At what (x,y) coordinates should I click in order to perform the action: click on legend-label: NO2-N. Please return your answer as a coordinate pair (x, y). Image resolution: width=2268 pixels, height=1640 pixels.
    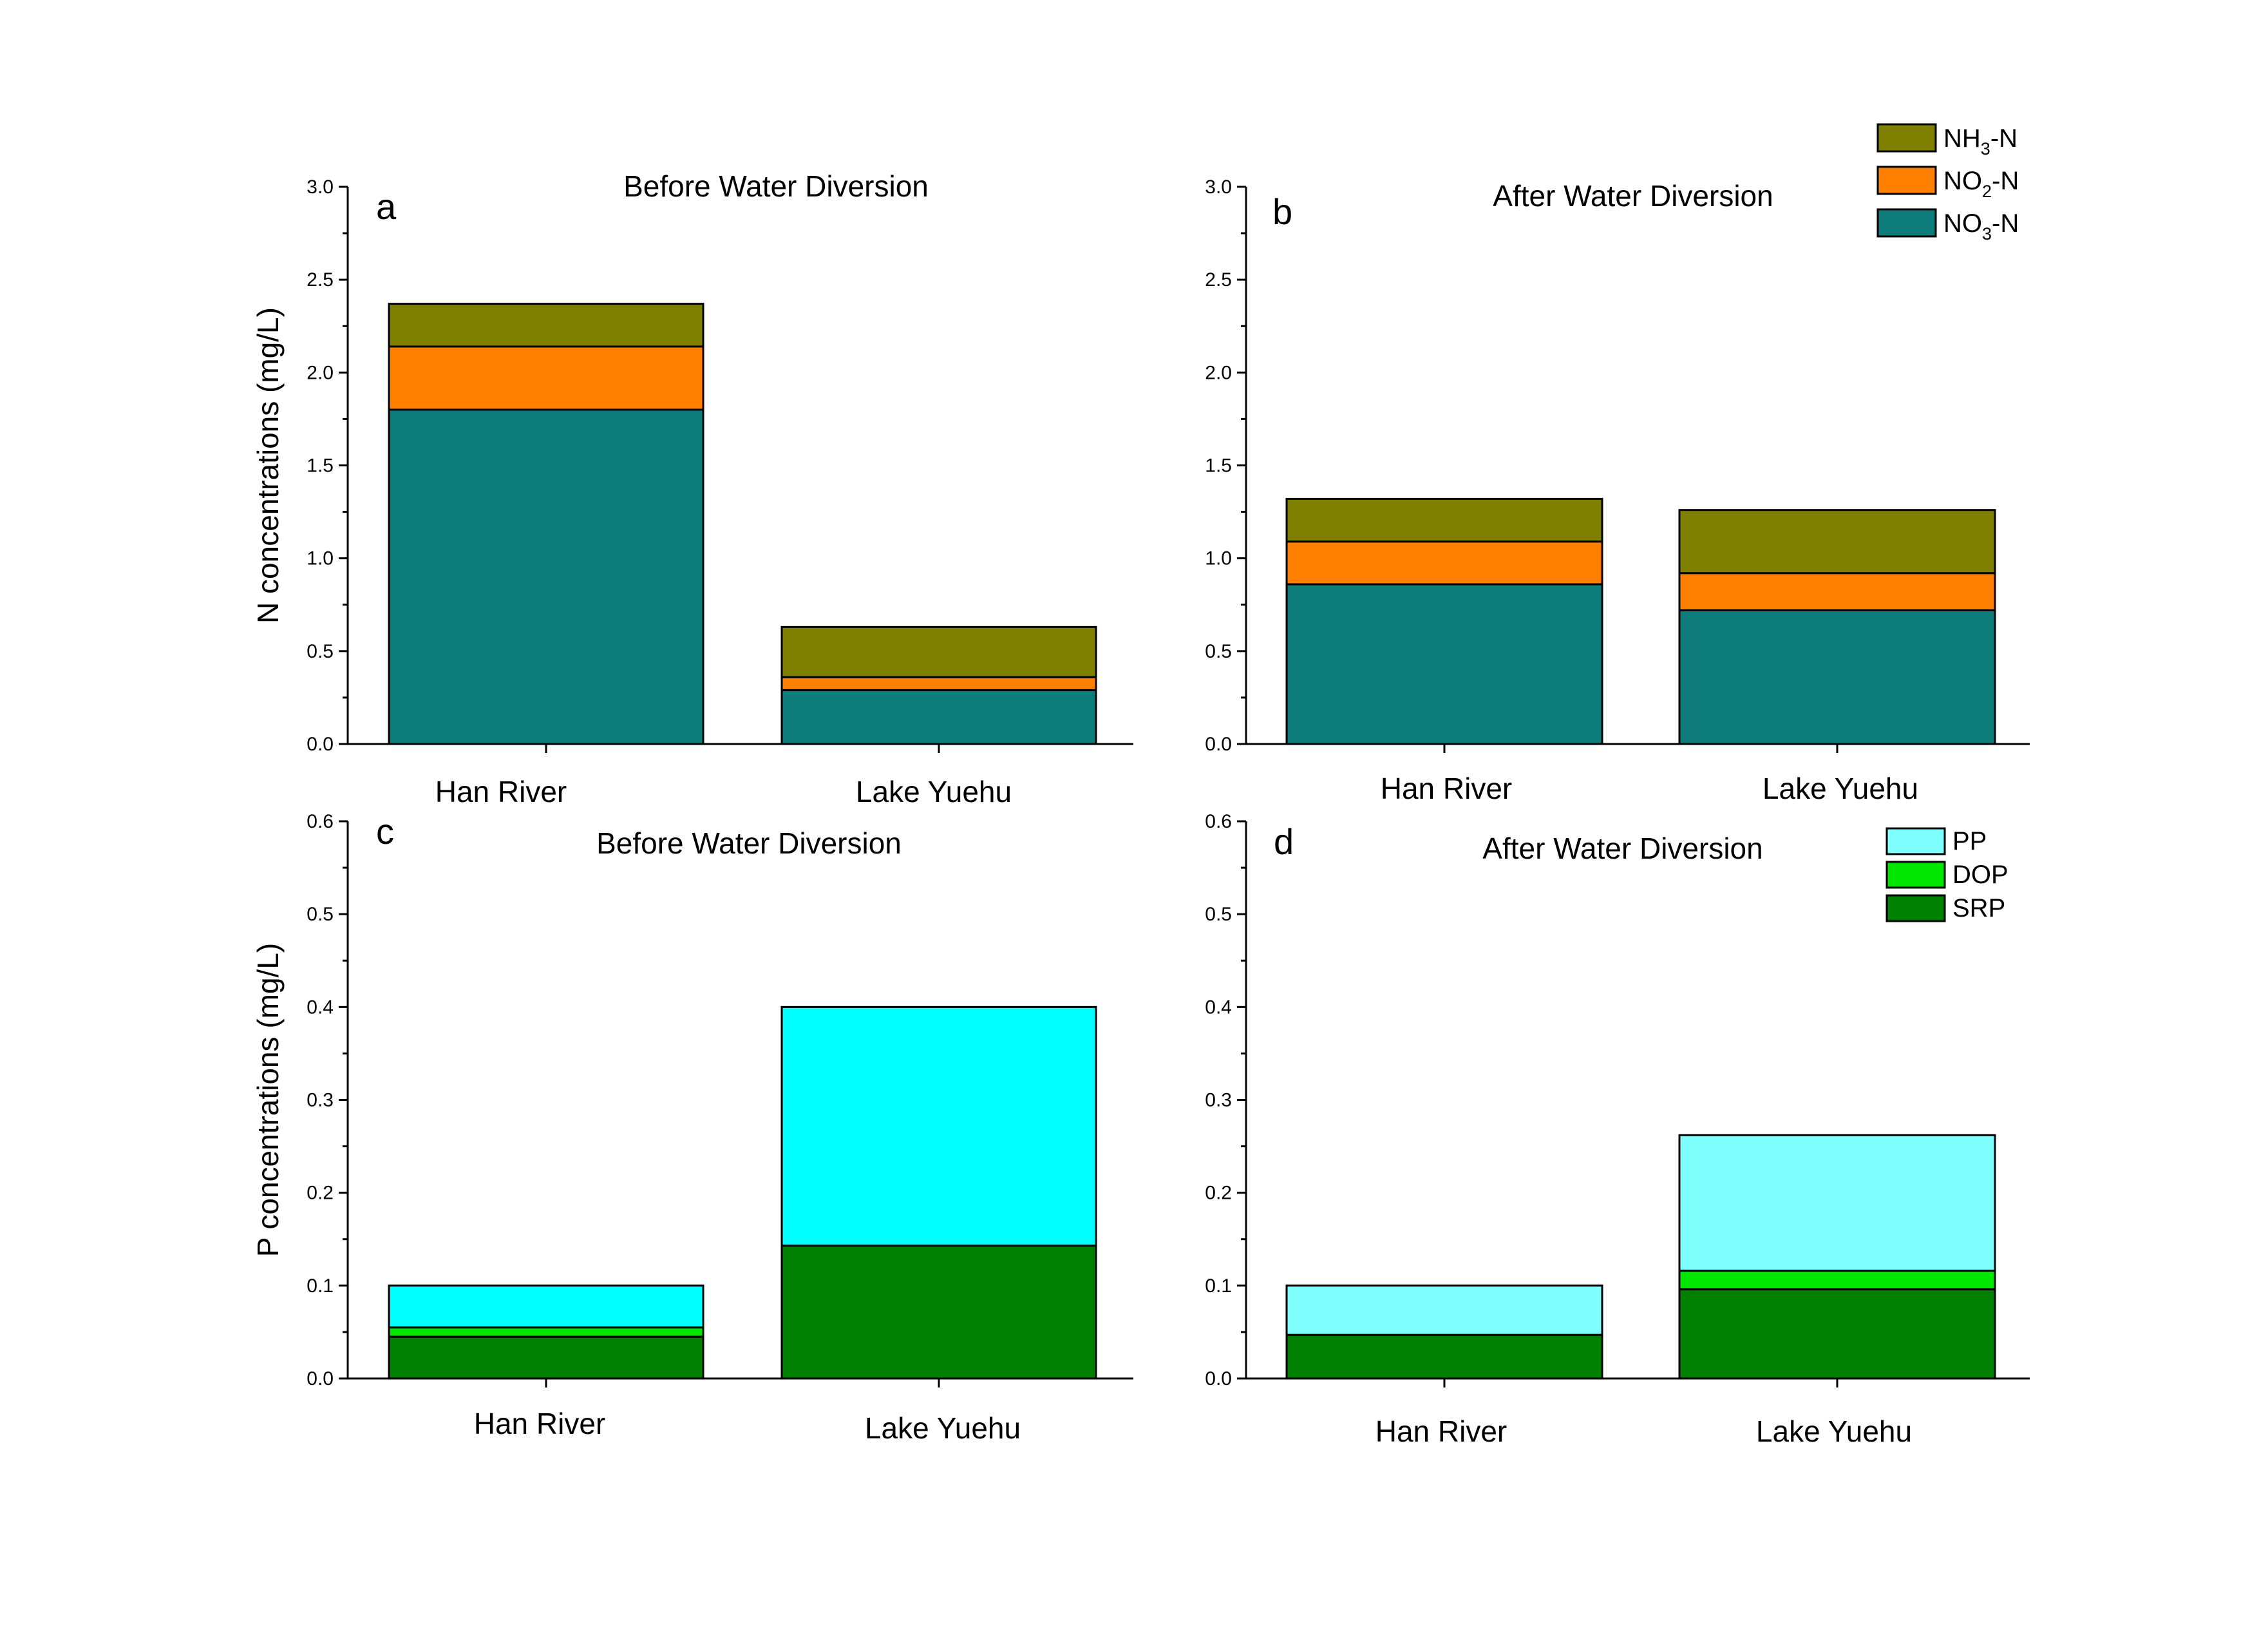
    Looking at the image, I should click on (1981, 184).